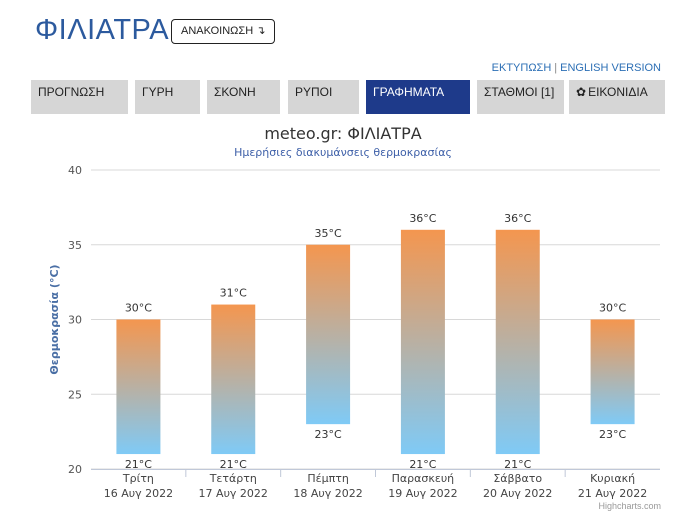 Image resolution: width=685 pixels, height=515 pixels. I want to click on announcement-button: ΑΝΑΚΟΙΝΩΣΗ ↴, so click(223, 31).